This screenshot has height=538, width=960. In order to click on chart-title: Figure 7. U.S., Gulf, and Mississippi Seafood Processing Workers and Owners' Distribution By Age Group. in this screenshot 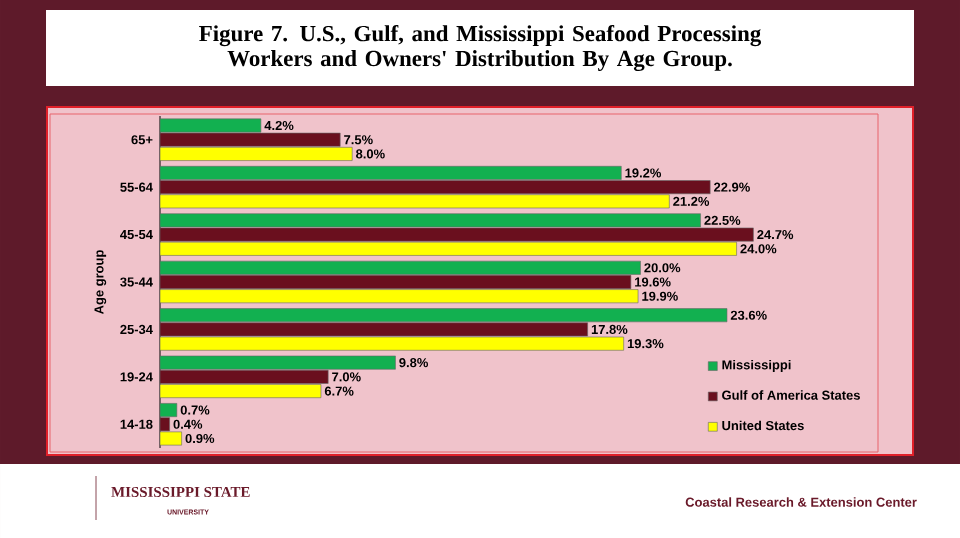, I will do `click(480, 48)`.